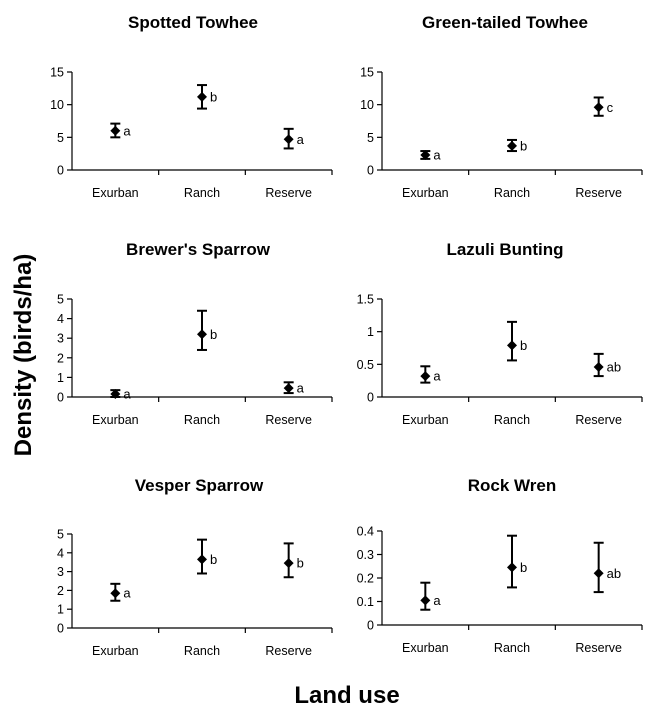  Describe the element at coordinates (23, 355) in the screenshot. I see `y-axis-label: Density (birds/ha)` at that location.